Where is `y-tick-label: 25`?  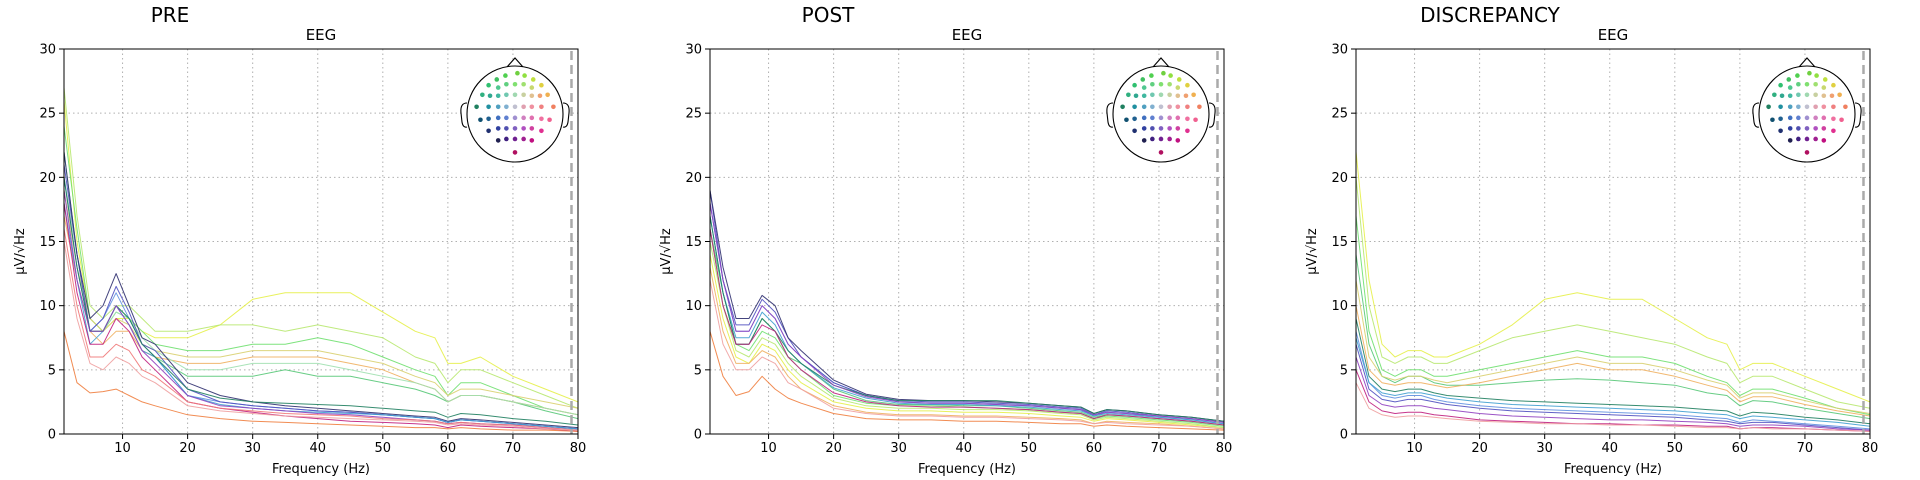
y-tick-label: 25 is located at coordinates (47, 114).